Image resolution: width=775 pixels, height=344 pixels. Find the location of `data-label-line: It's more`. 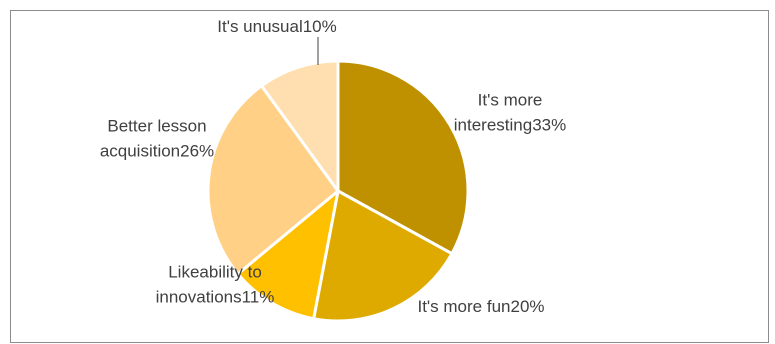

data-label-line: It's more is located at coordinates (510, 100).